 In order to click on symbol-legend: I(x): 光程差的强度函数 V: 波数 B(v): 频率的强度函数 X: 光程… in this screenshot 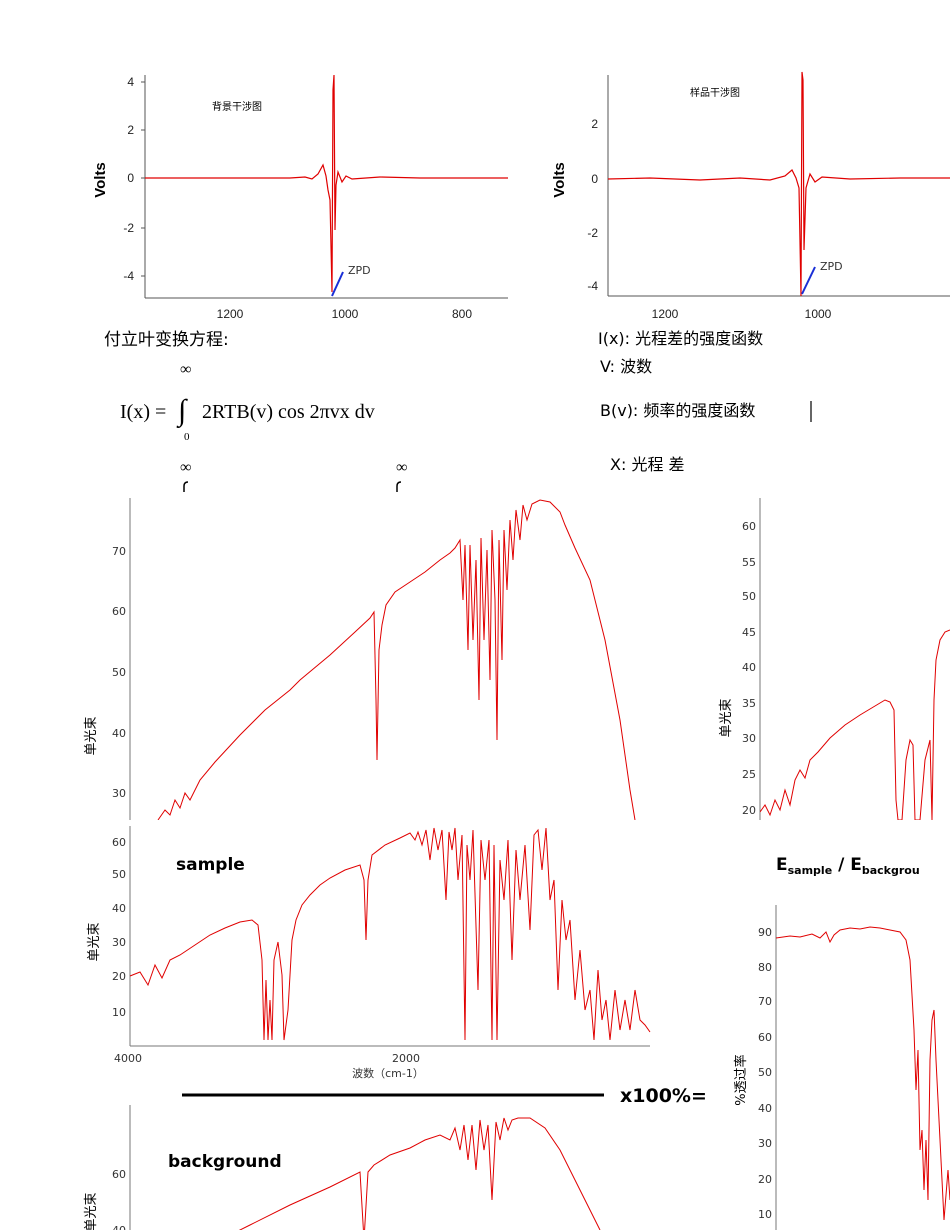, I will do `click(705, 401)`.